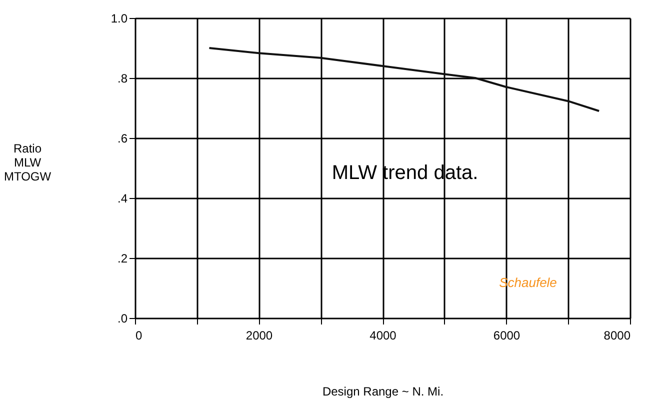  I want to click on y-tick-label: .2, so click(122, 259).